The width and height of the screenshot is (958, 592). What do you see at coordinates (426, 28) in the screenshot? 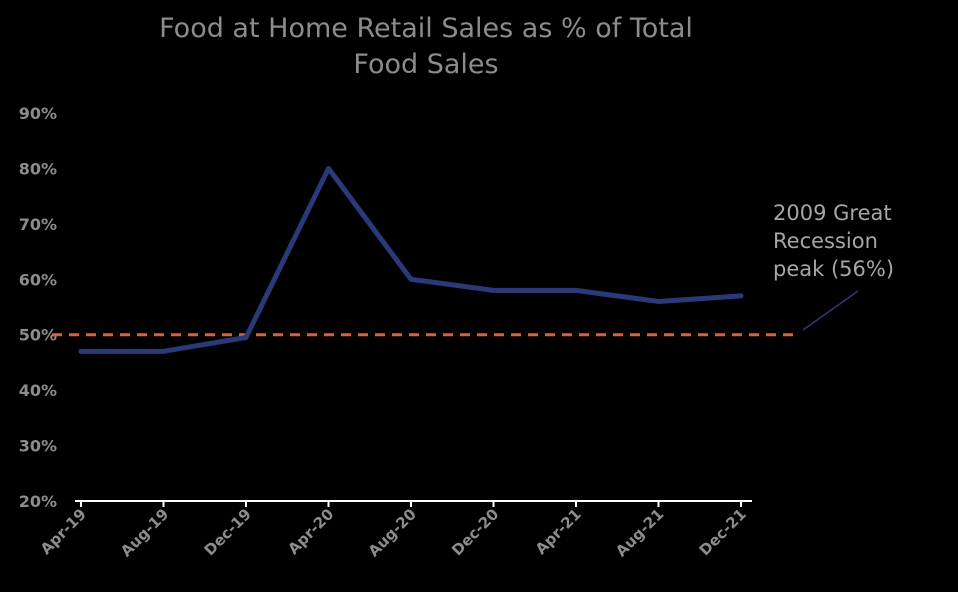
I see `chart-title-line-1: Food at Home Retail Sales as % of Total` at bounding box center [426, 28].